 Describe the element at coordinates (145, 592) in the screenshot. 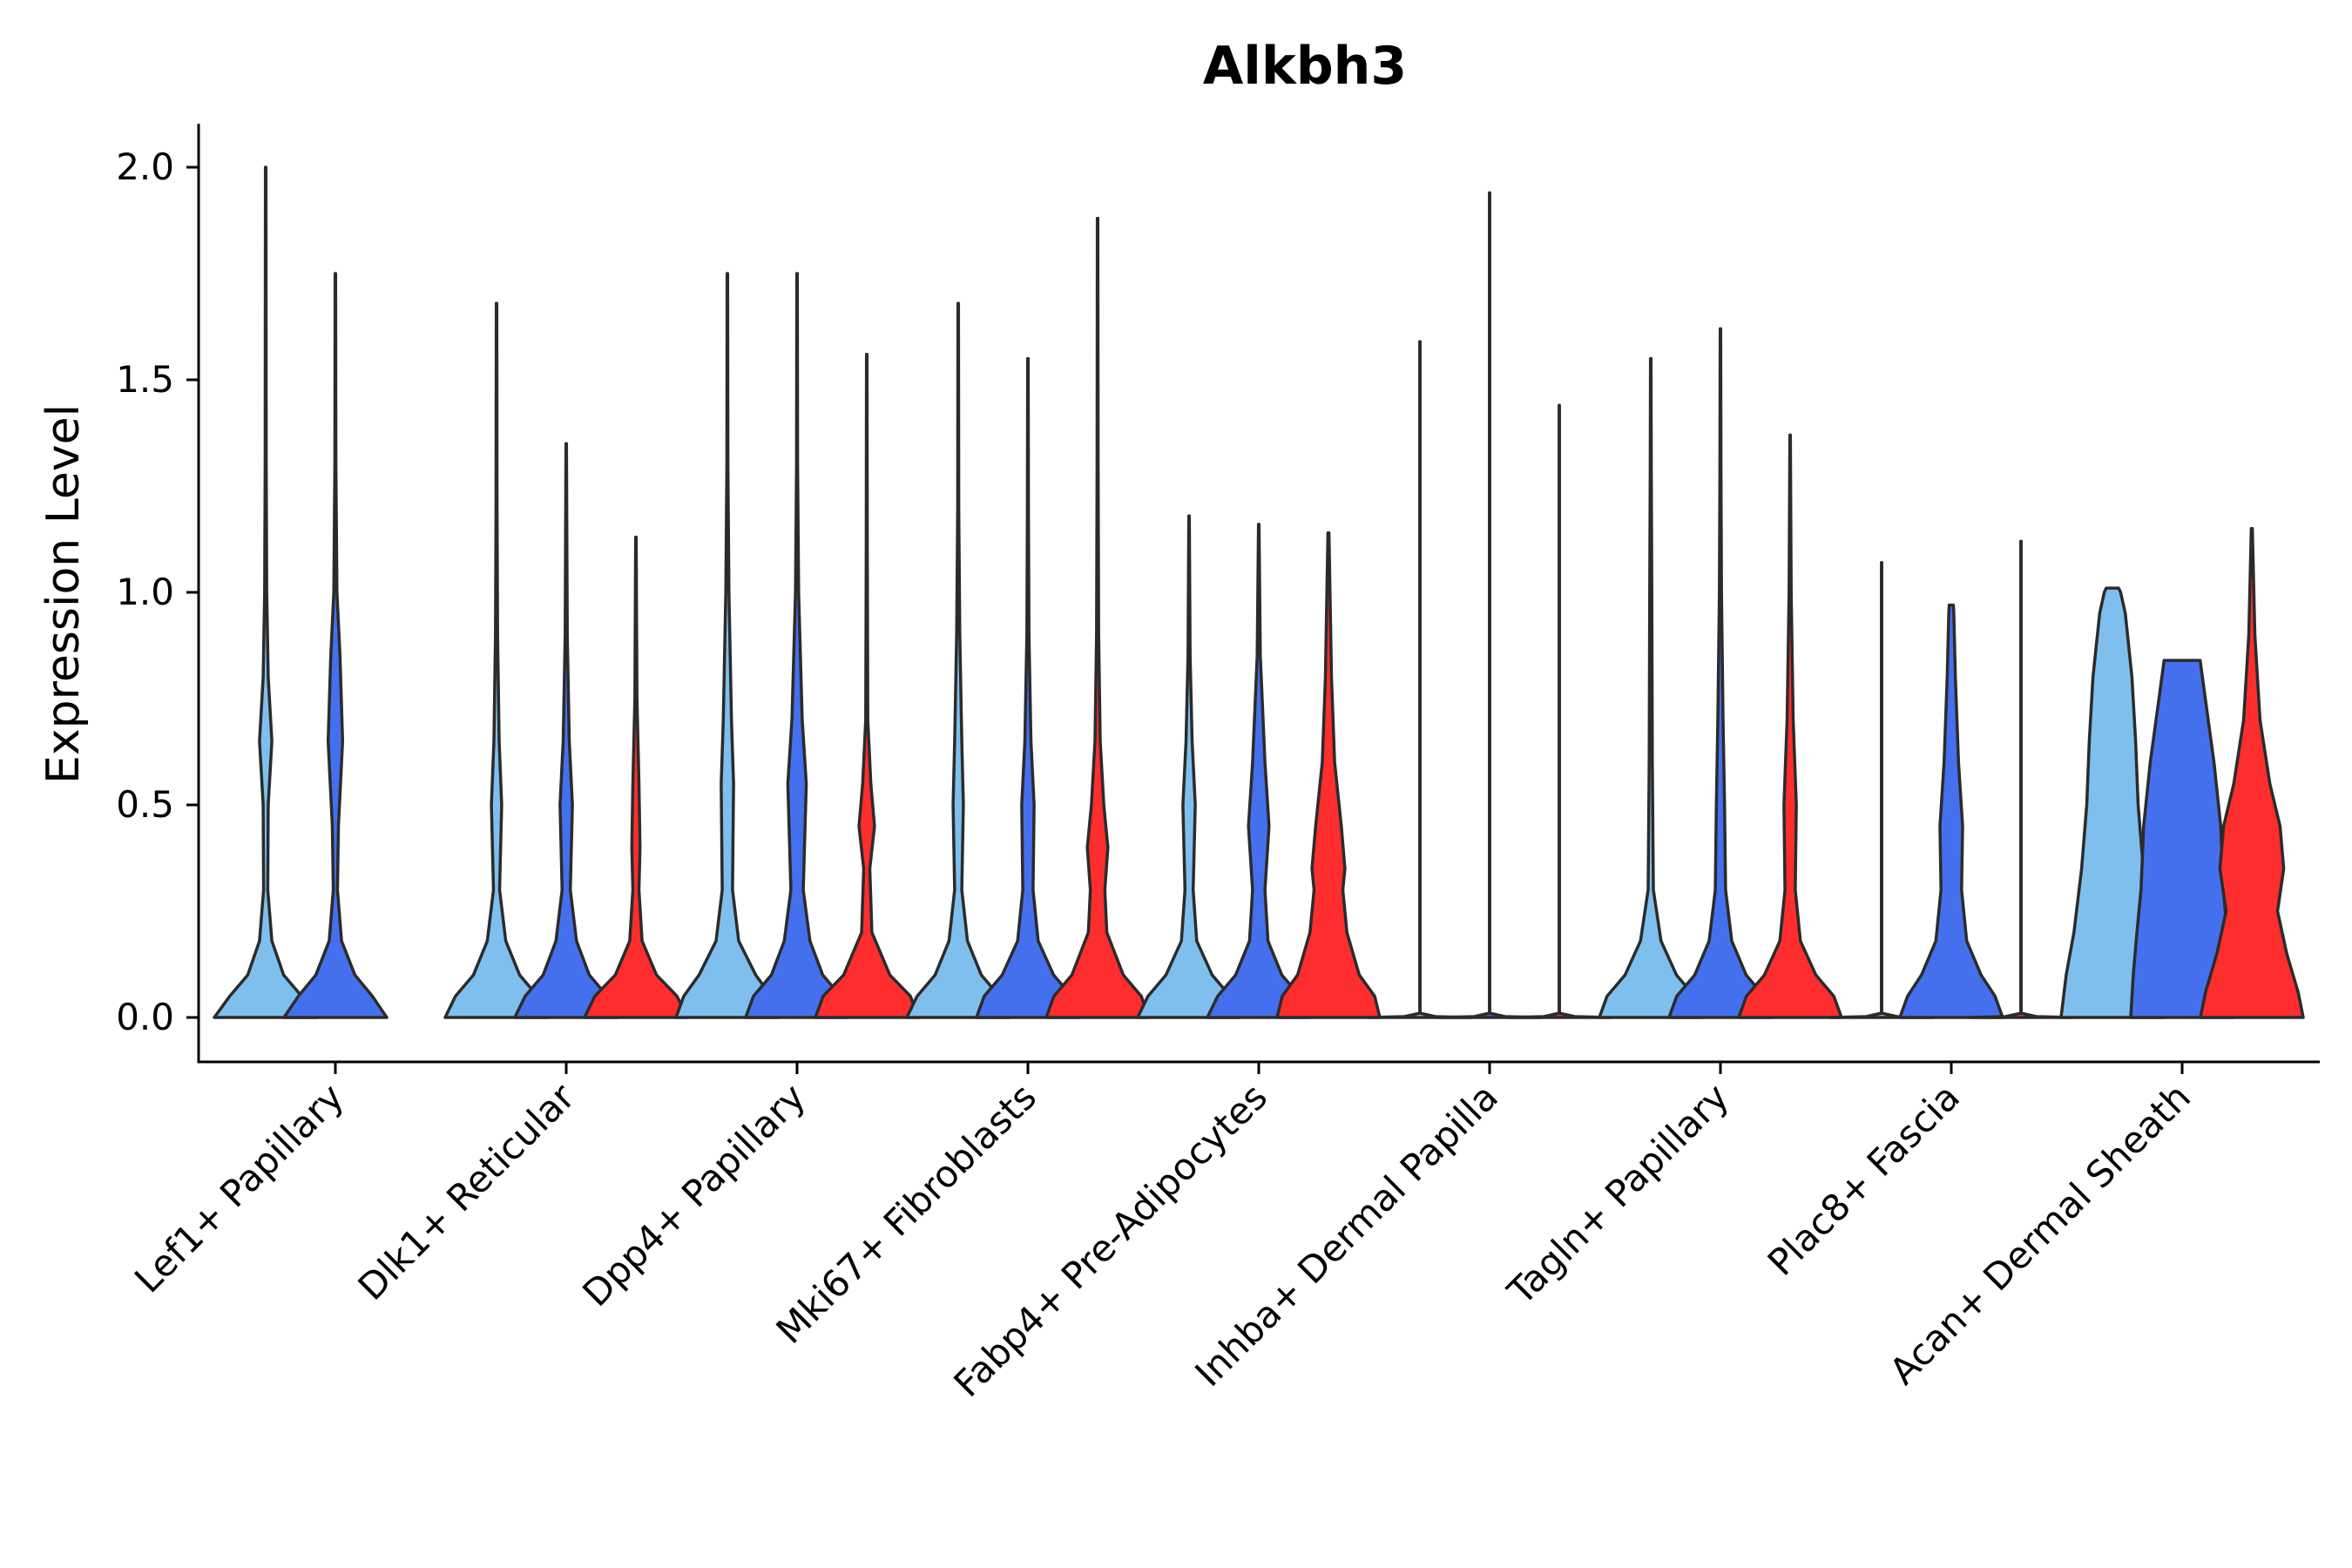

I see `y-tick-label: 1.0` at that location.